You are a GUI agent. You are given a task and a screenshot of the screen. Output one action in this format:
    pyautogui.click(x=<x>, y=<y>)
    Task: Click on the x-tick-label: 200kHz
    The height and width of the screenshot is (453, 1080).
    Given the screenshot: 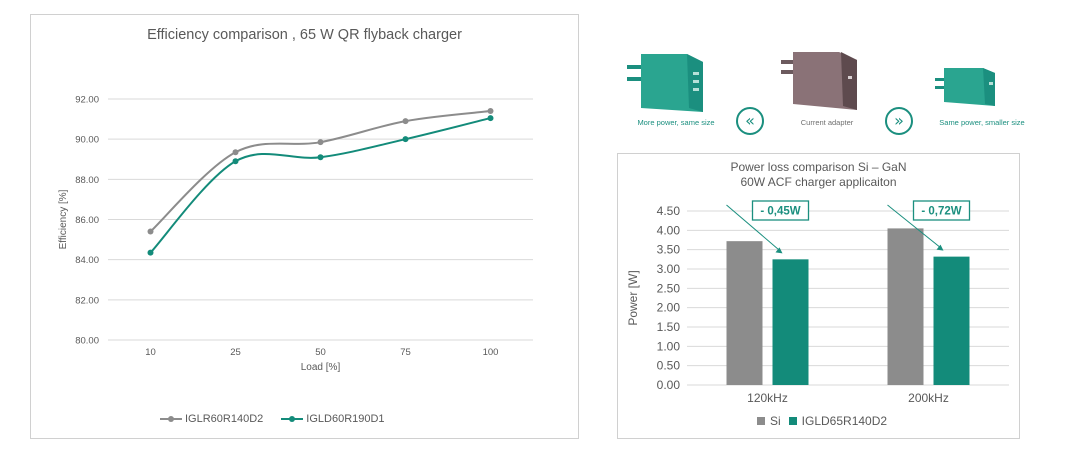 What is the action you would take?
    pyautogui.click(x=928, y=398)
    